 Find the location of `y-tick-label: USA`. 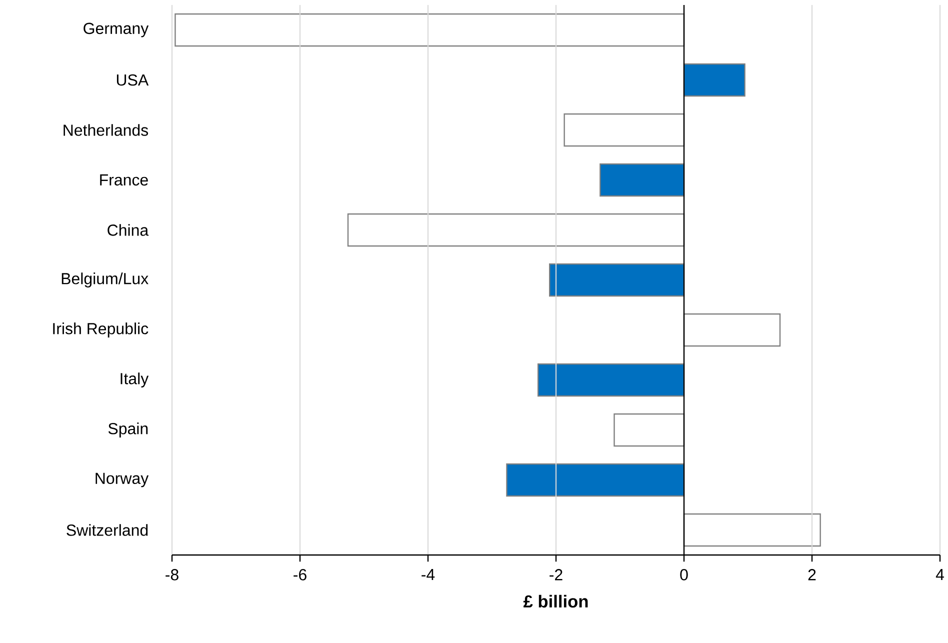

y-tick-label: USA is located at coordinates (132, 80).